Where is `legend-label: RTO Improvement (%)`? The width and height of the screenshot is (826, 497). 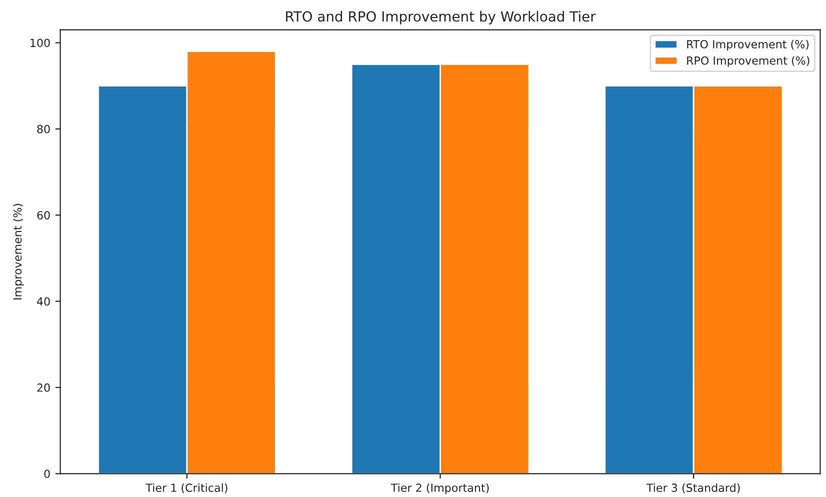
legend-label: RTO Improvement (%) is located at coordinates (748, 45).